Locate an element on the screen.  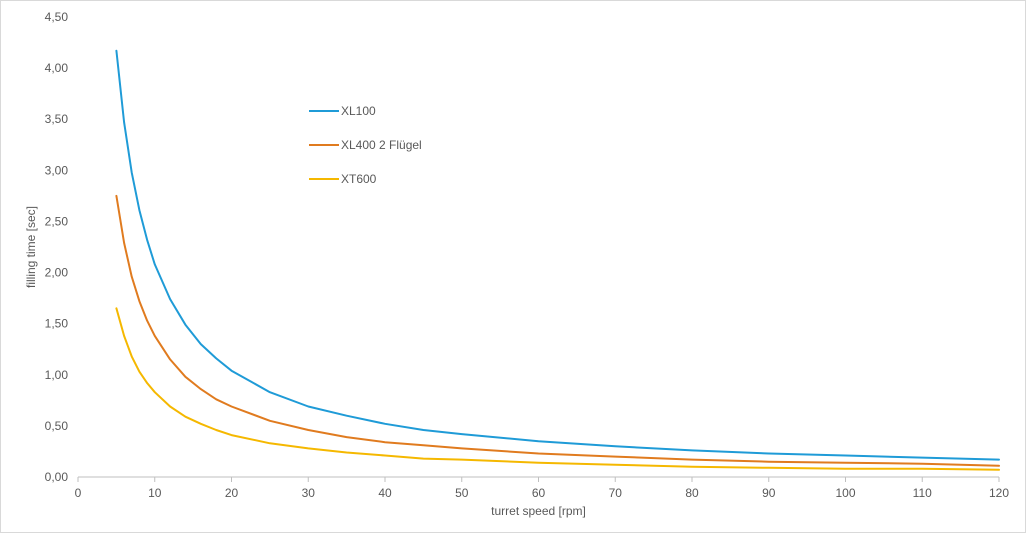
y-axis-title: filling time [sec] is located at coordinates (31, 247).